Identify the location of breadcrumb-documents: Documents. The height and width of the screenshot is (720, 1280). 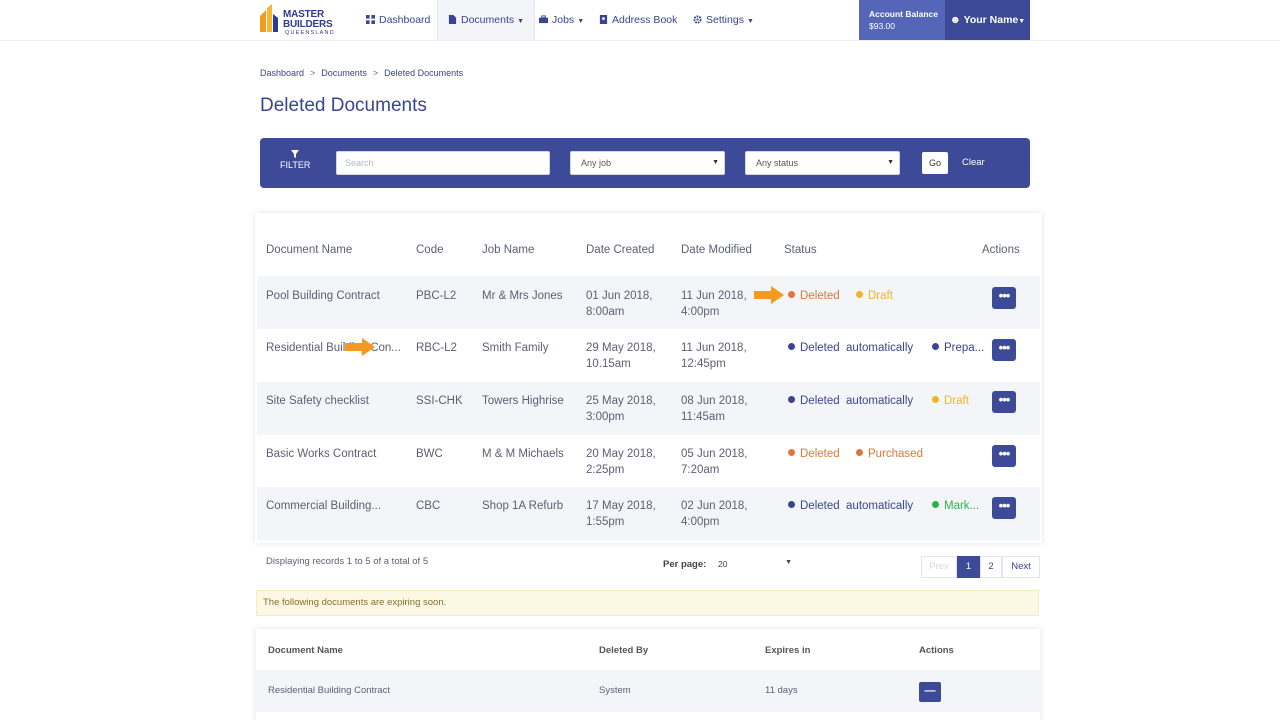
(344, 73).